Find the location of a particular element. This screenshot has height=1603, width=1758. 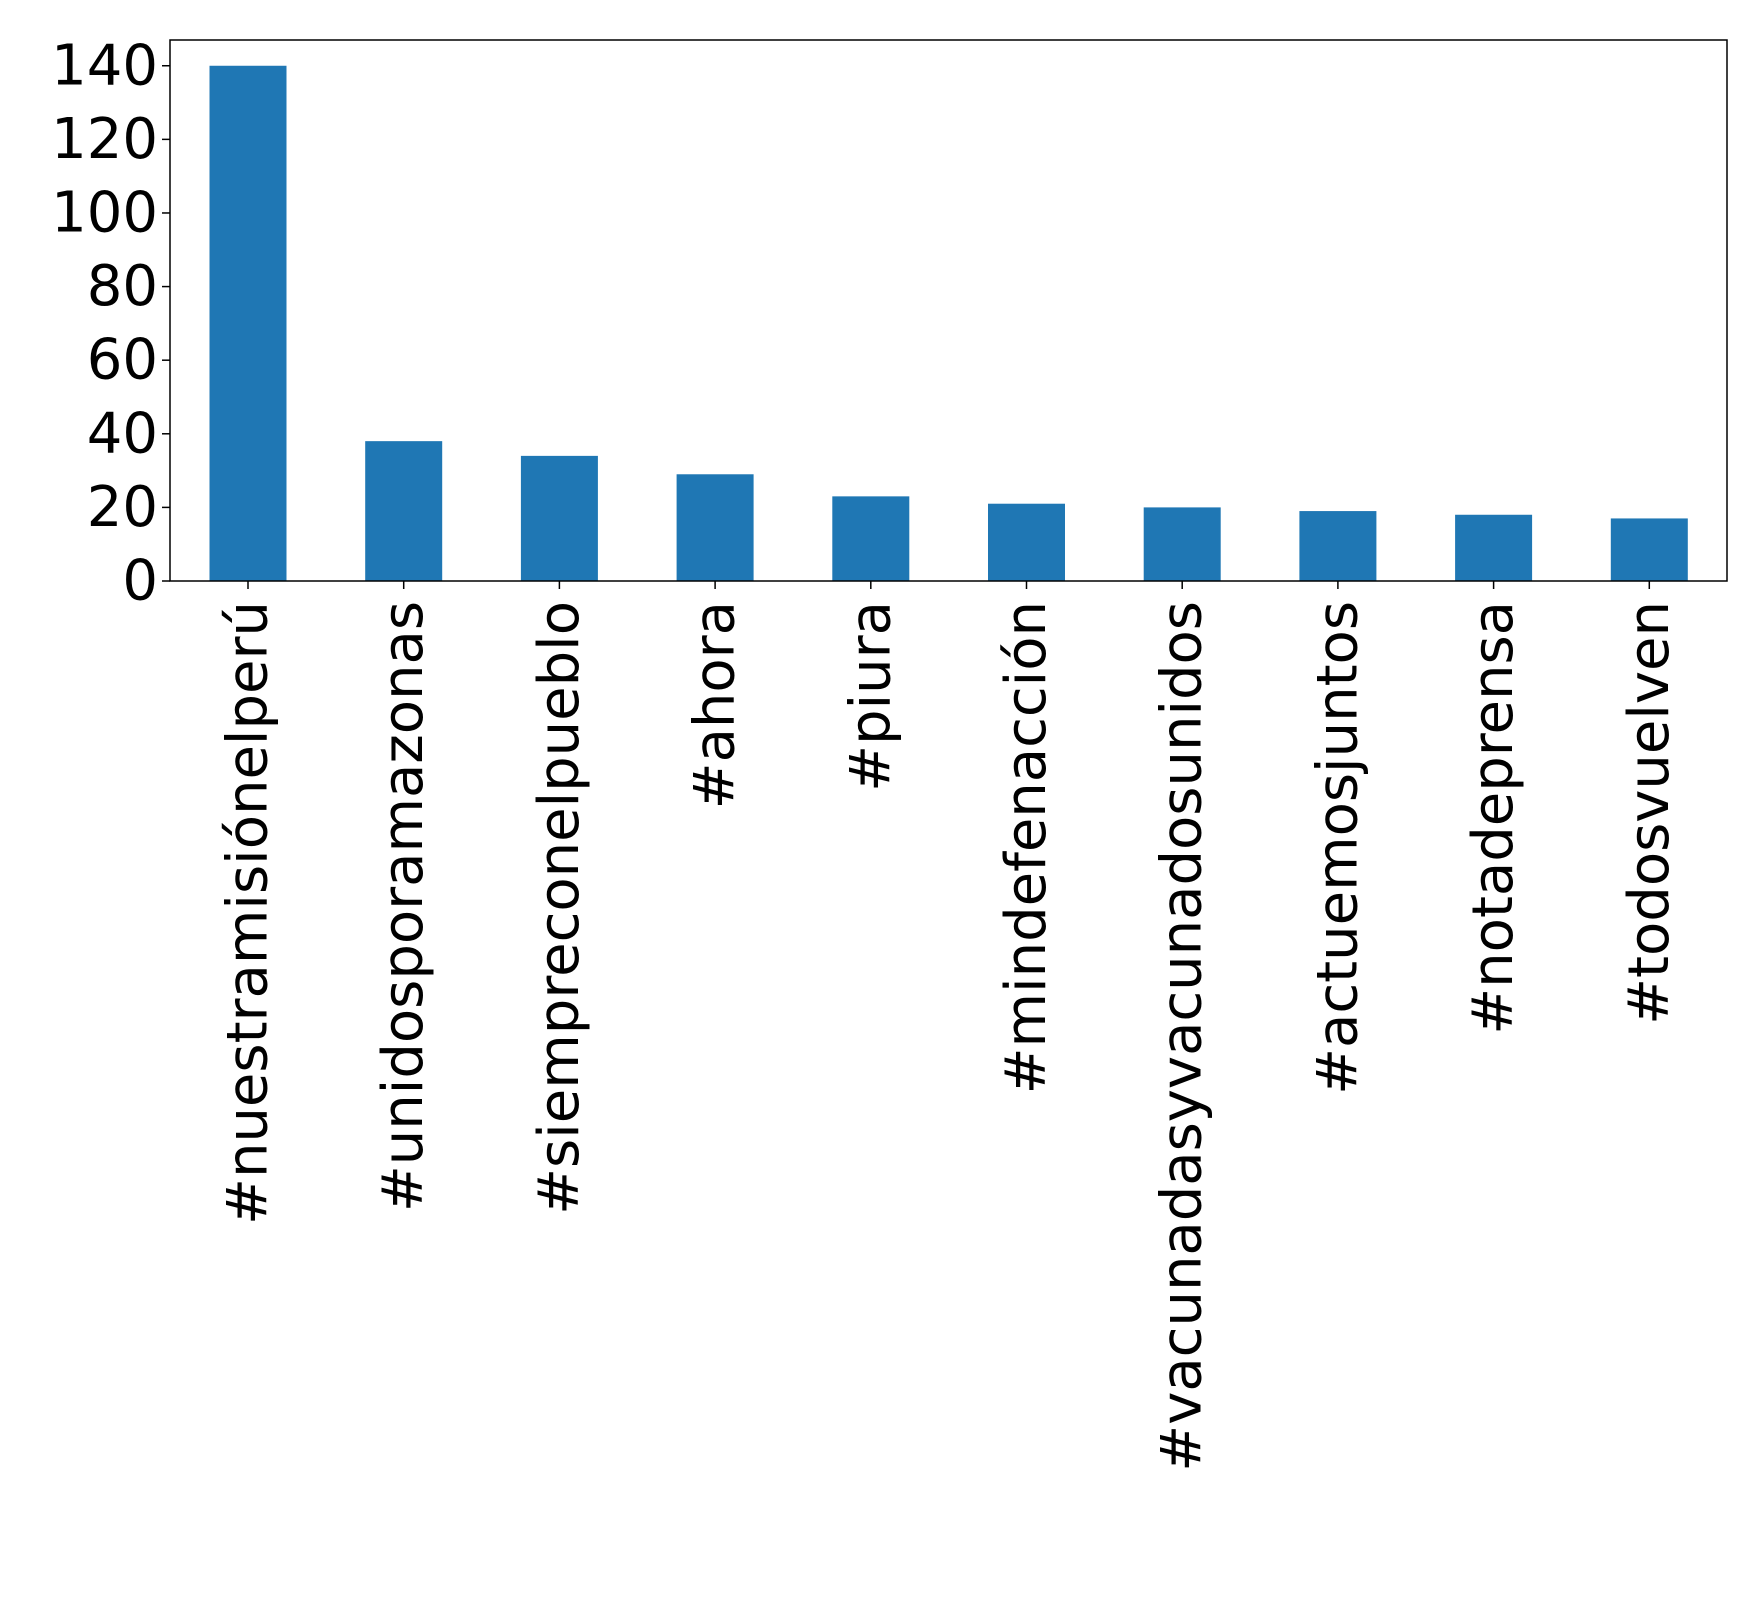

y-tick-label-1: 20 is located at coordinates (122, 507).